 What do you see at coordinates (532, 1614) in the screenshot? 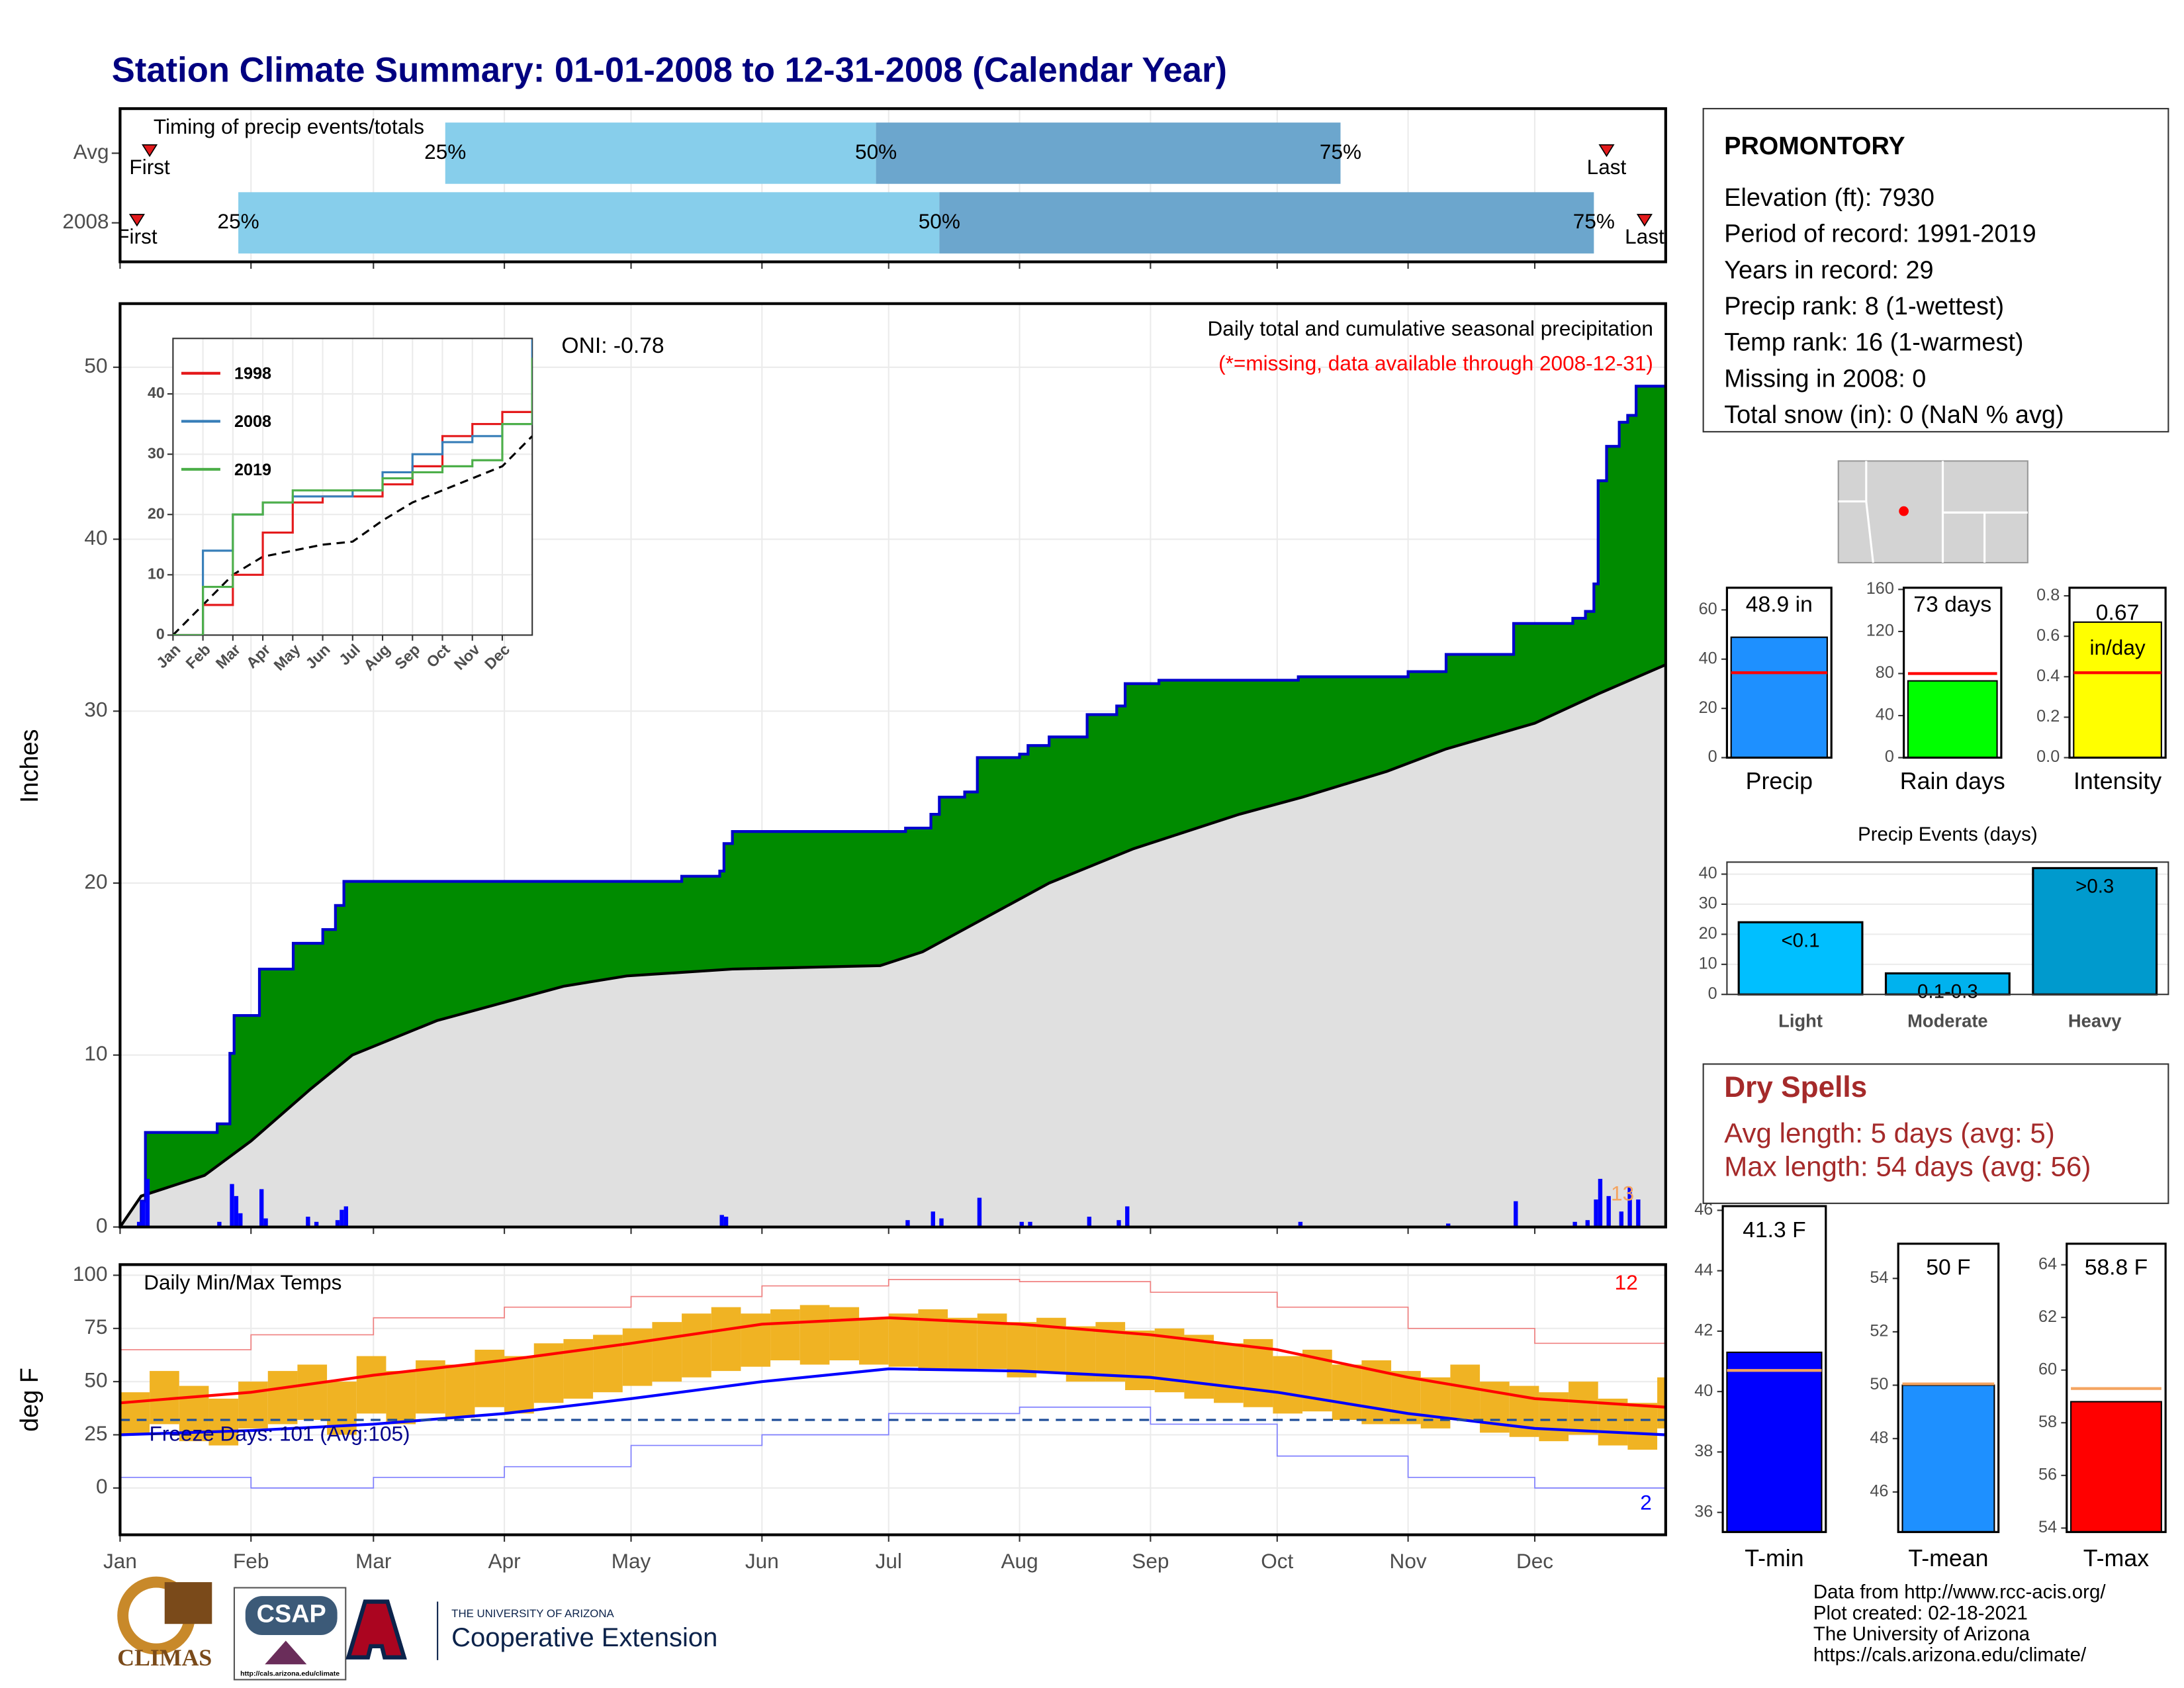
I see `ua-name: THE UNIVERSITY OF ARIZONA` at bounding box center [532, 1614].